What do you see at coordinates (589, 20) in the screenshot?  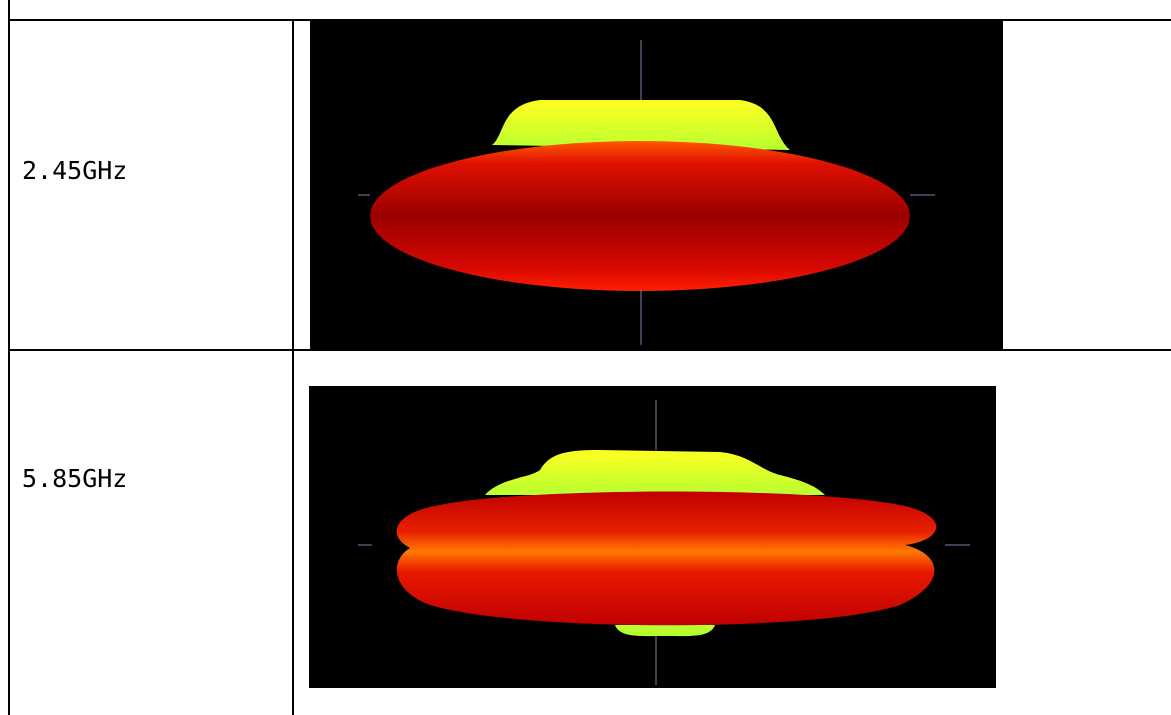 I see `row-border` at bounding box center [589, 20].